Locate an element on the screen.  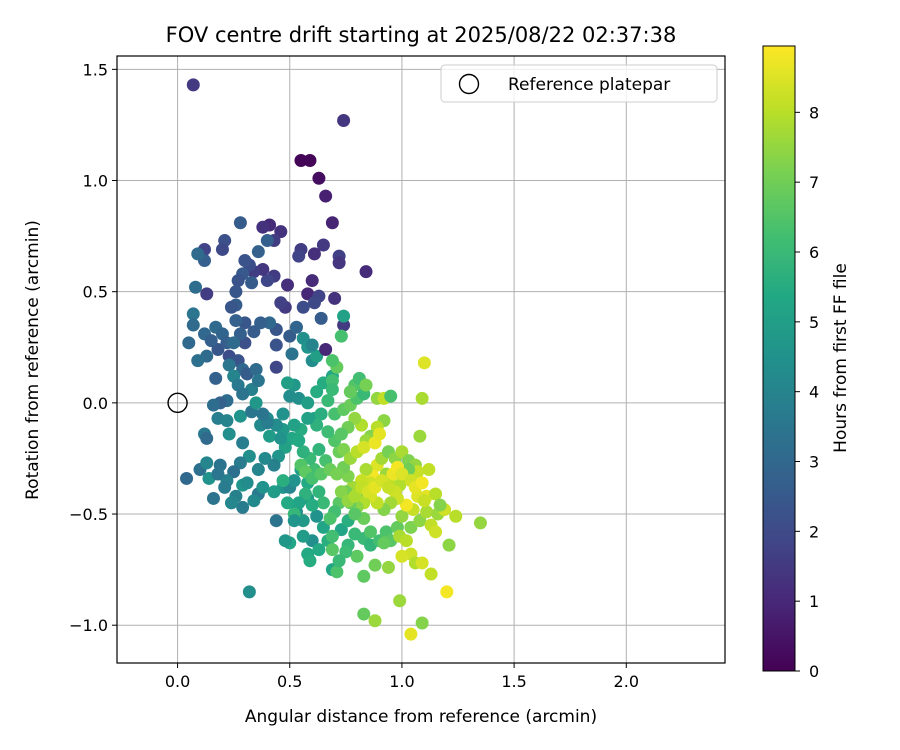
reference-platepar-marker is located at coordinates (177, 403).